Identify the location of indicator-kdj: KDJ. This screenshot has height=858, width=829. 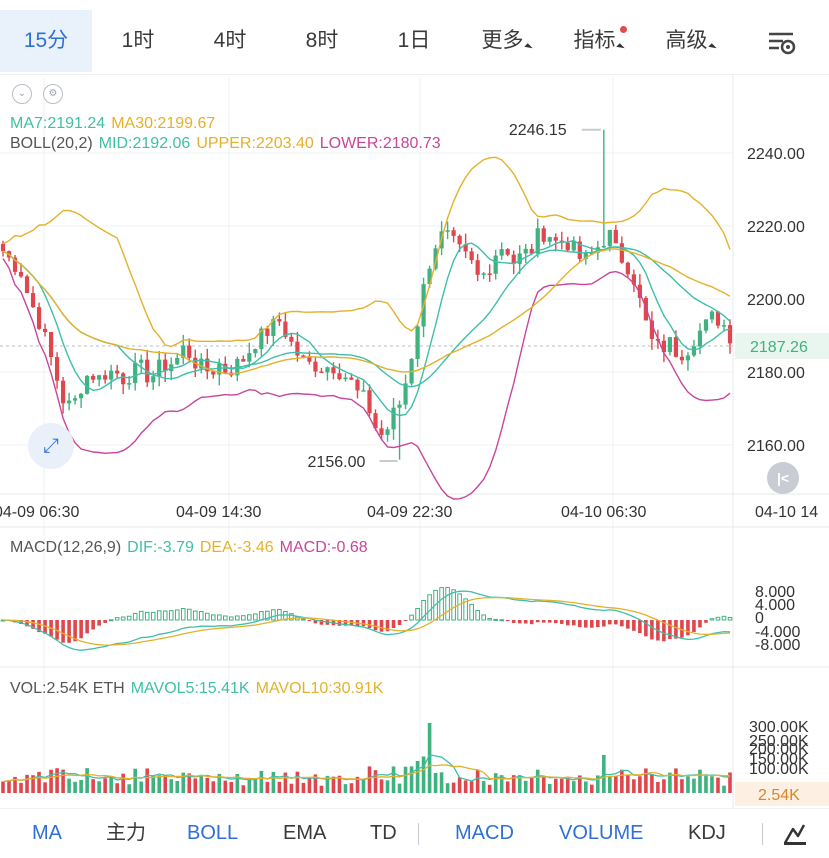
(707, 833).